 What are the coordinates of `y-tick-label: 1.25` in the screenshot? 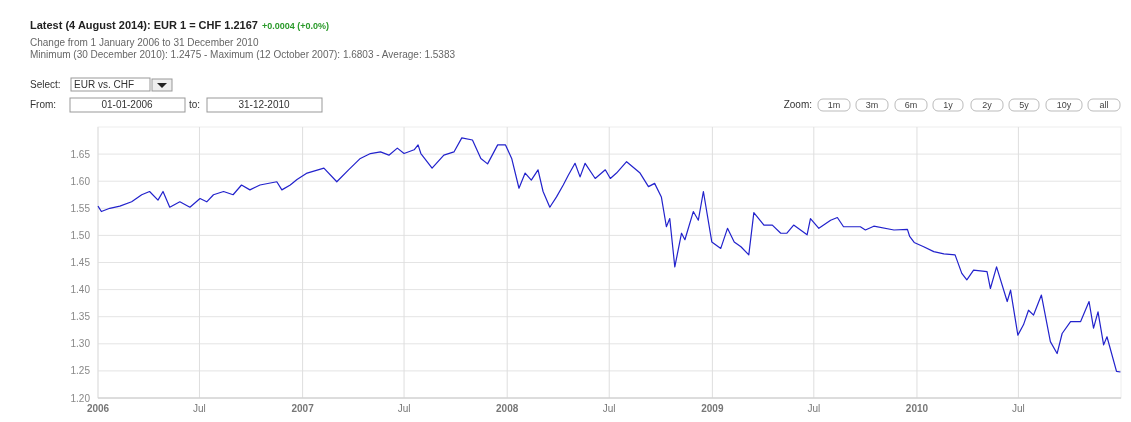 It's located at (80, 371).